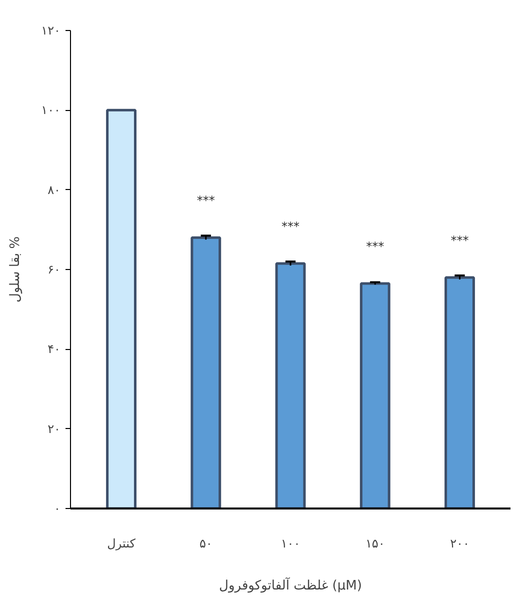 The image size is (530, 598). Describe the element at coordinates (54, 349) in the screenshot. I see `y-tick-label: ۴۰` at that location.